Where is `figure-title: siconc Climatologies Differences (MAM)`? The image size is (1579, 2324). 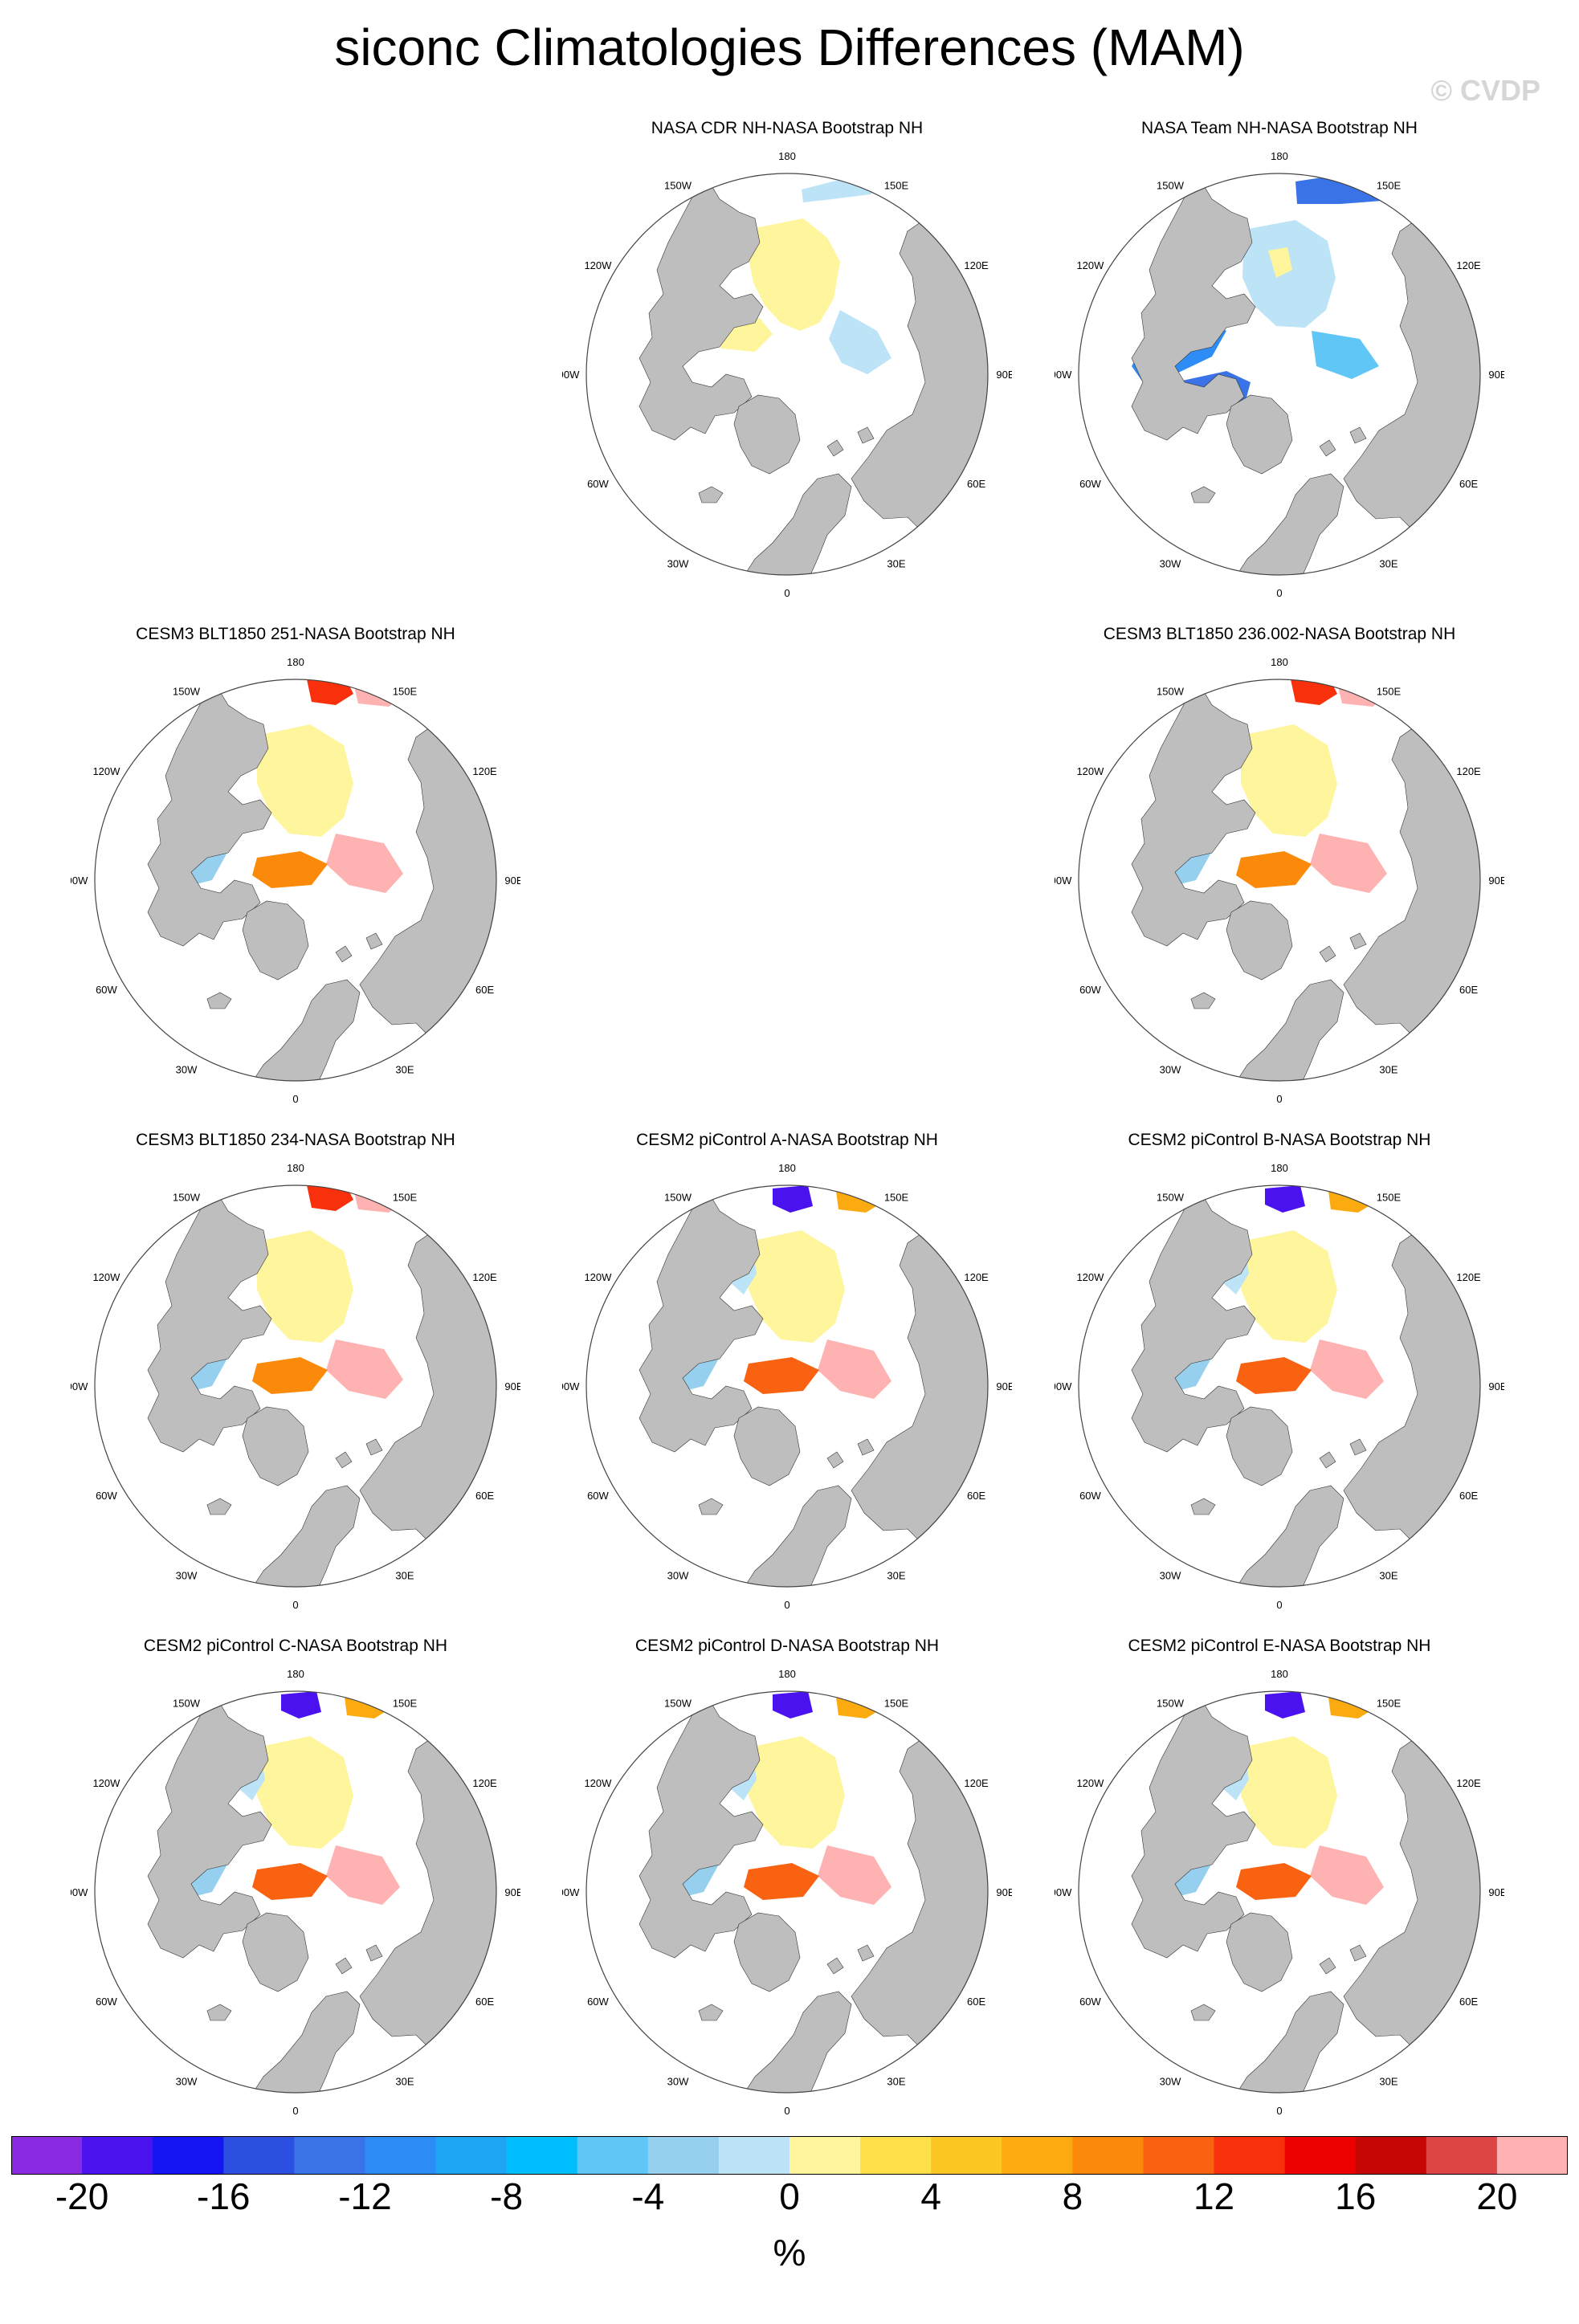 figure-title: siconc Climatologies Differences (MAM) is located at coordinates (789, 47).